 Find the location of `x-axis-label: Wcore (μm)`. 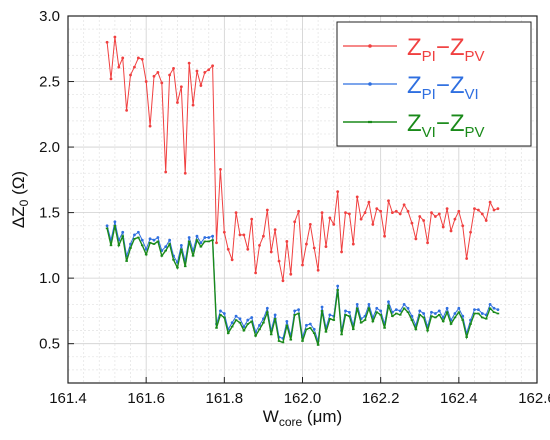

x-axis-label: Wcore (μm) is located at coordinates (302, 418).